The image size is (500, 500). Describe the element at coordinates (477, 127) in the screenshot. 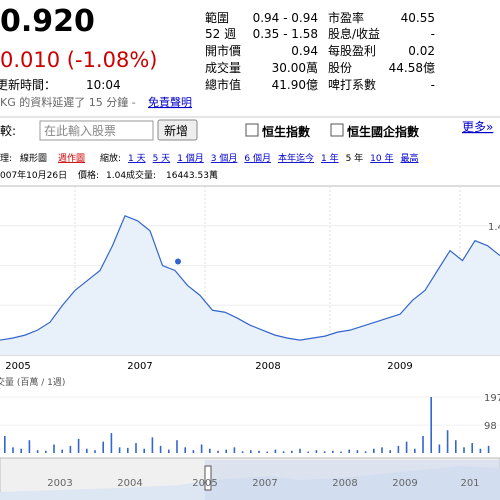

I see `more-link: 更多»` at that location.